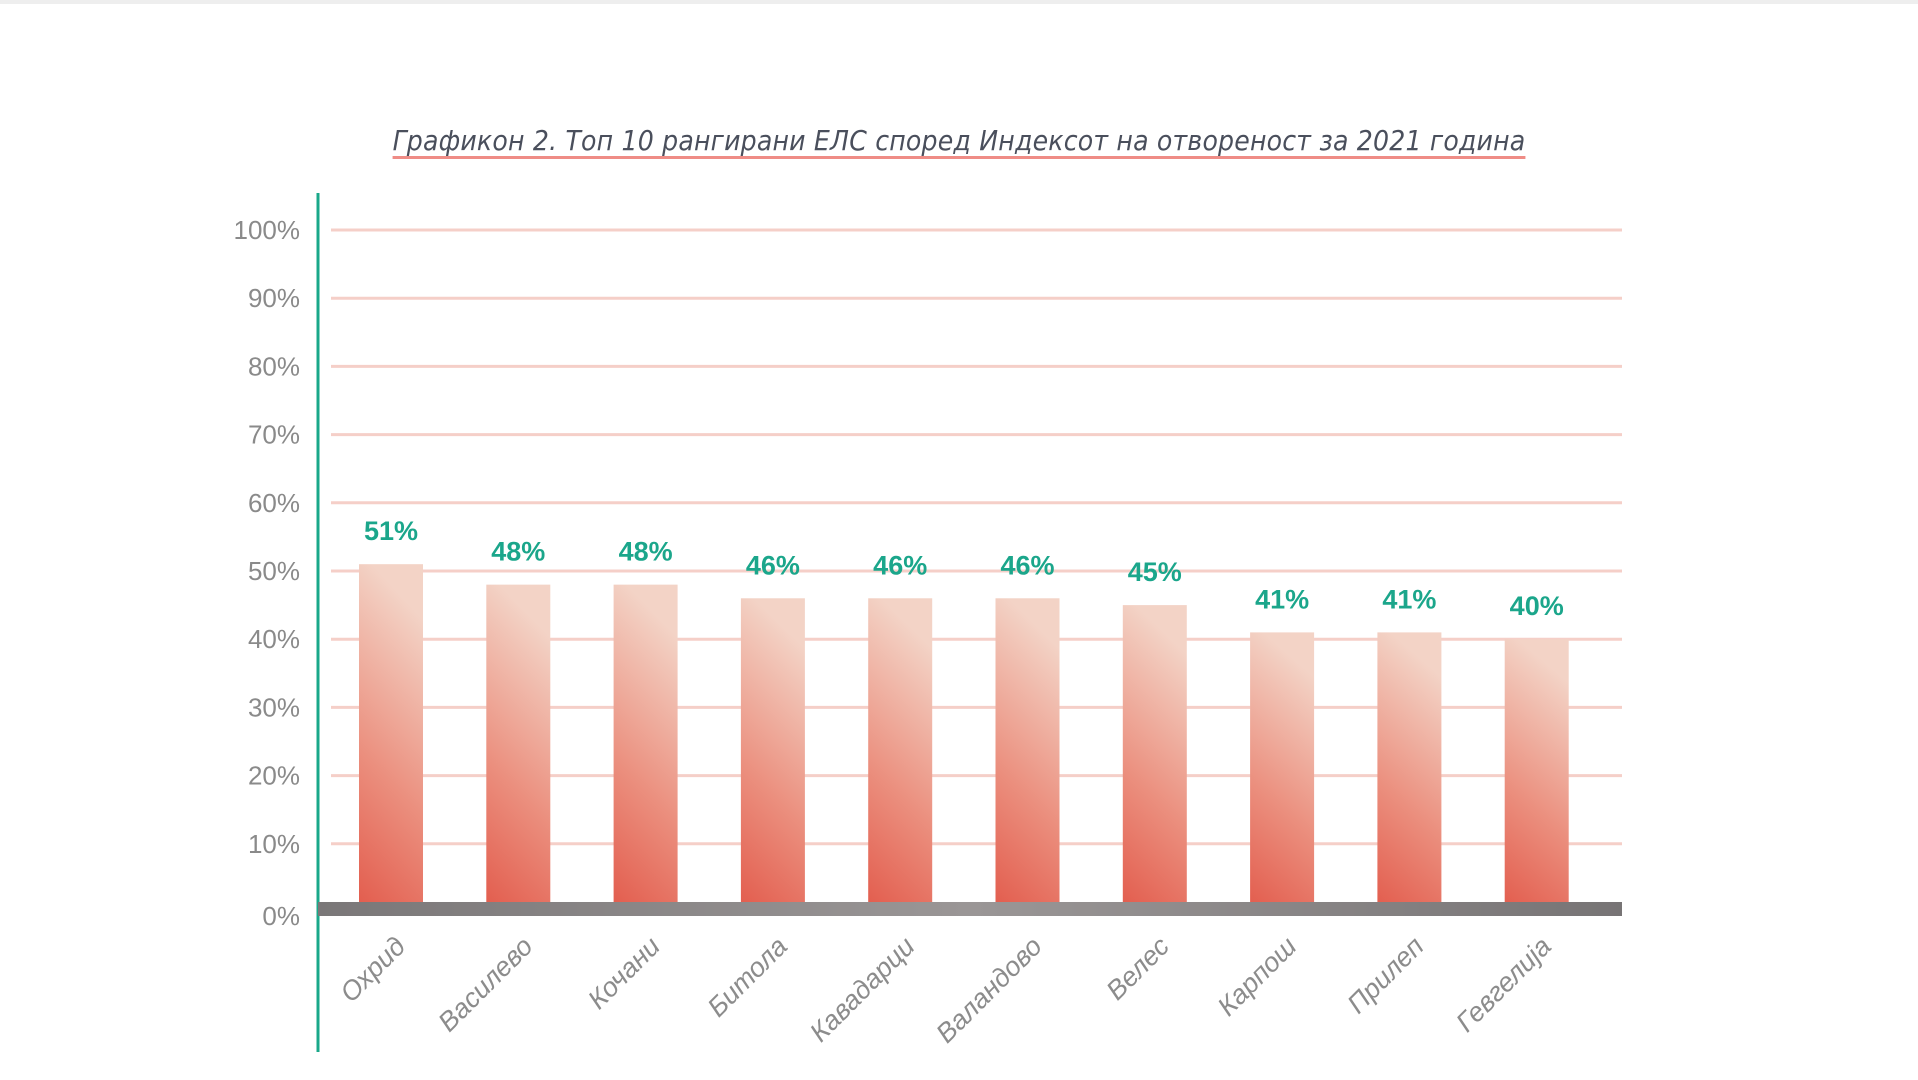 The height and width of the screenshot is (1080, 1918). What do you see at coordinates (1257, 976) in the screenshot?
I see `x-tick-label: Карпош` at bounding box center [1257, 976].